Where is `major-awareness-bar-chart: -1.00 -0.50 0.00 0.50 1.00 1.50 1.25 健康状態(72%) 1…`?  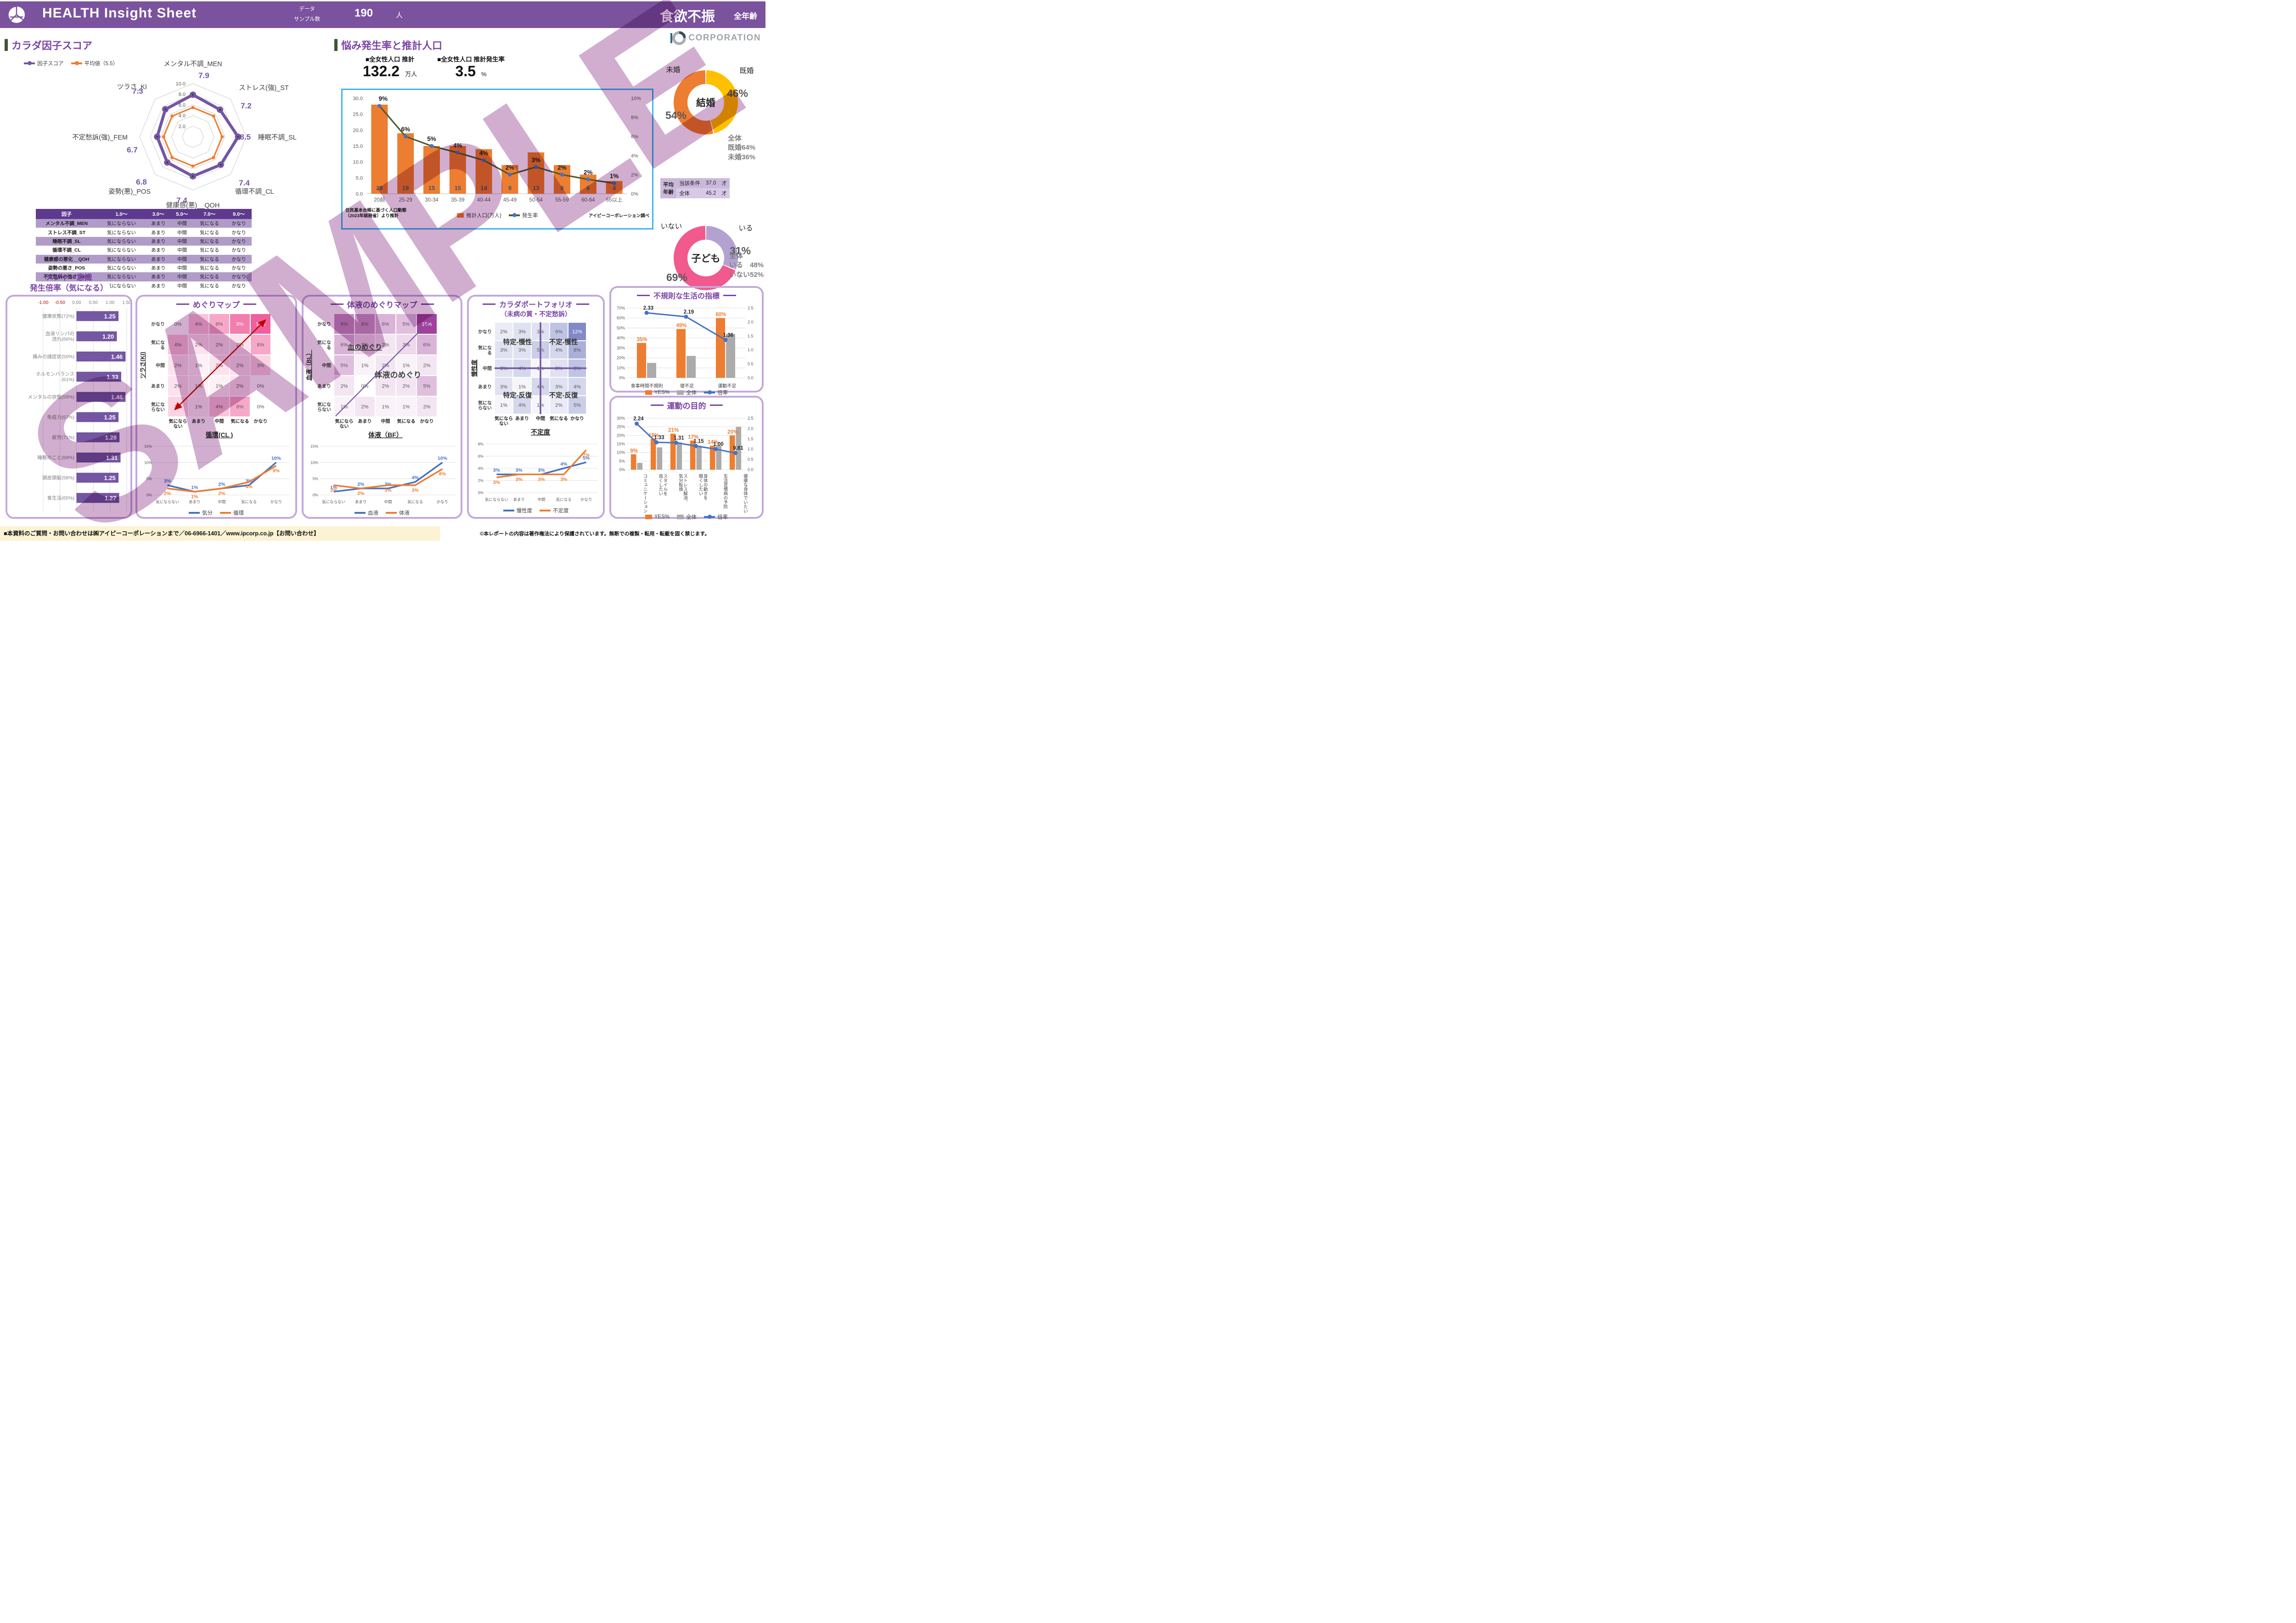
major-awareness-bar-chart: -1.00 -0.50 0.00 0.50 1.00 1.50 1.25 健康状態(72%) 1… is located at coordinates (79, 405).